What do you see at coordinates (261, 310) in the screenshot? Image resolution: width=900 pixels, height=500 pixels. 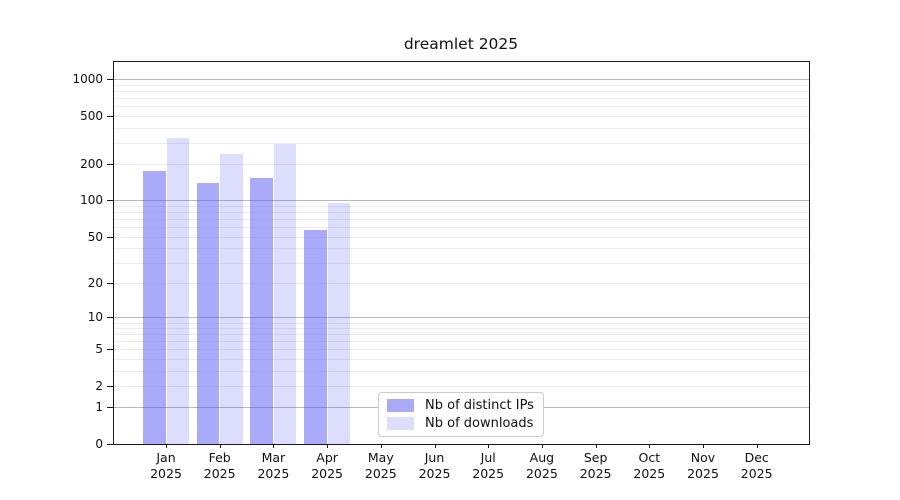 I see `bar-mar-distinct-ips` at bounding box center [261, 310].